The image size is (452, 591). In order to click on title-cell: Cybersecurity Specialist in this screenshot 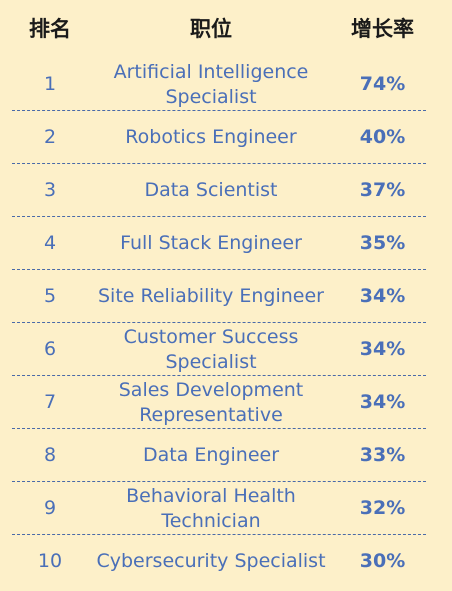, I will do `click(211, 561)`.